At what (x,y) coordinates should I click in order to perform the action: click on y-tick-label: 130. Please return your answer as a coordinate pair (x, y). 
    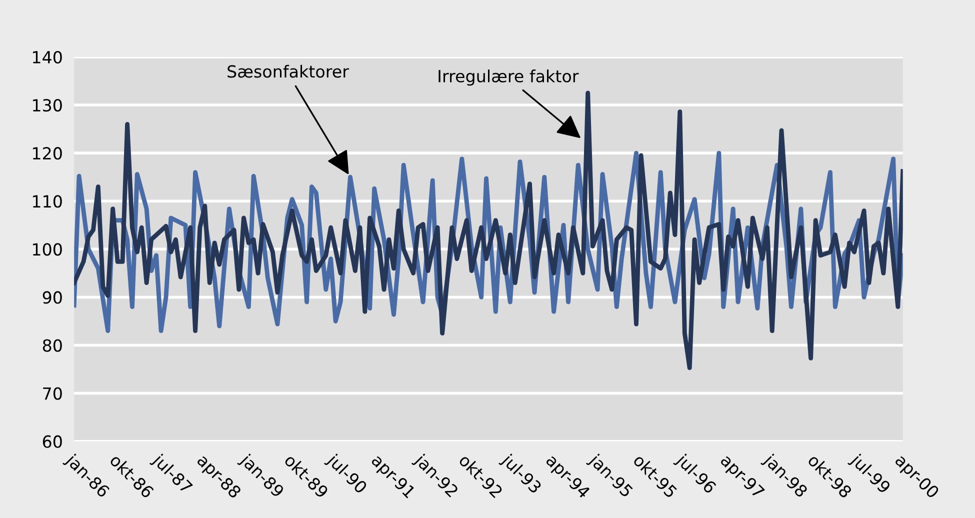
    Looking at the image, I should click on (47, 105).